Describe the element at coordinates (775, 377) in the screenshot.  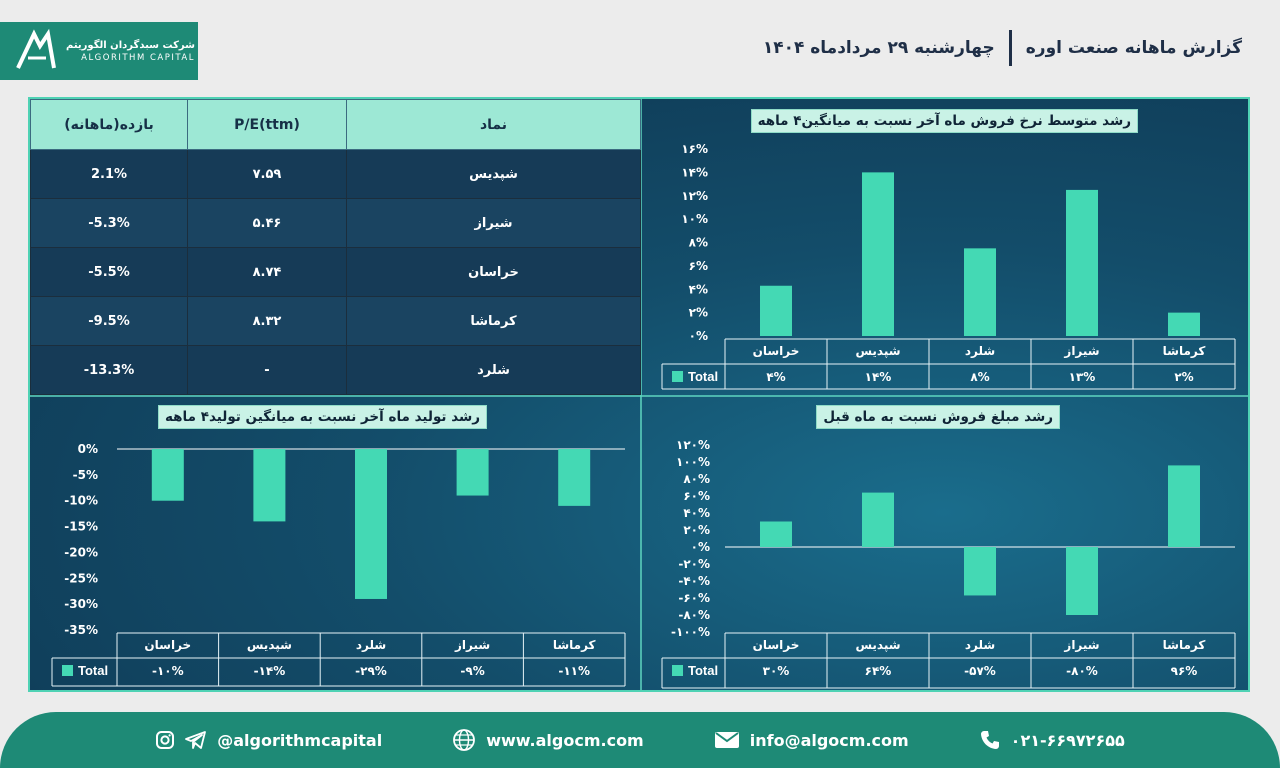
I see `data-label: ۴%` at that location.